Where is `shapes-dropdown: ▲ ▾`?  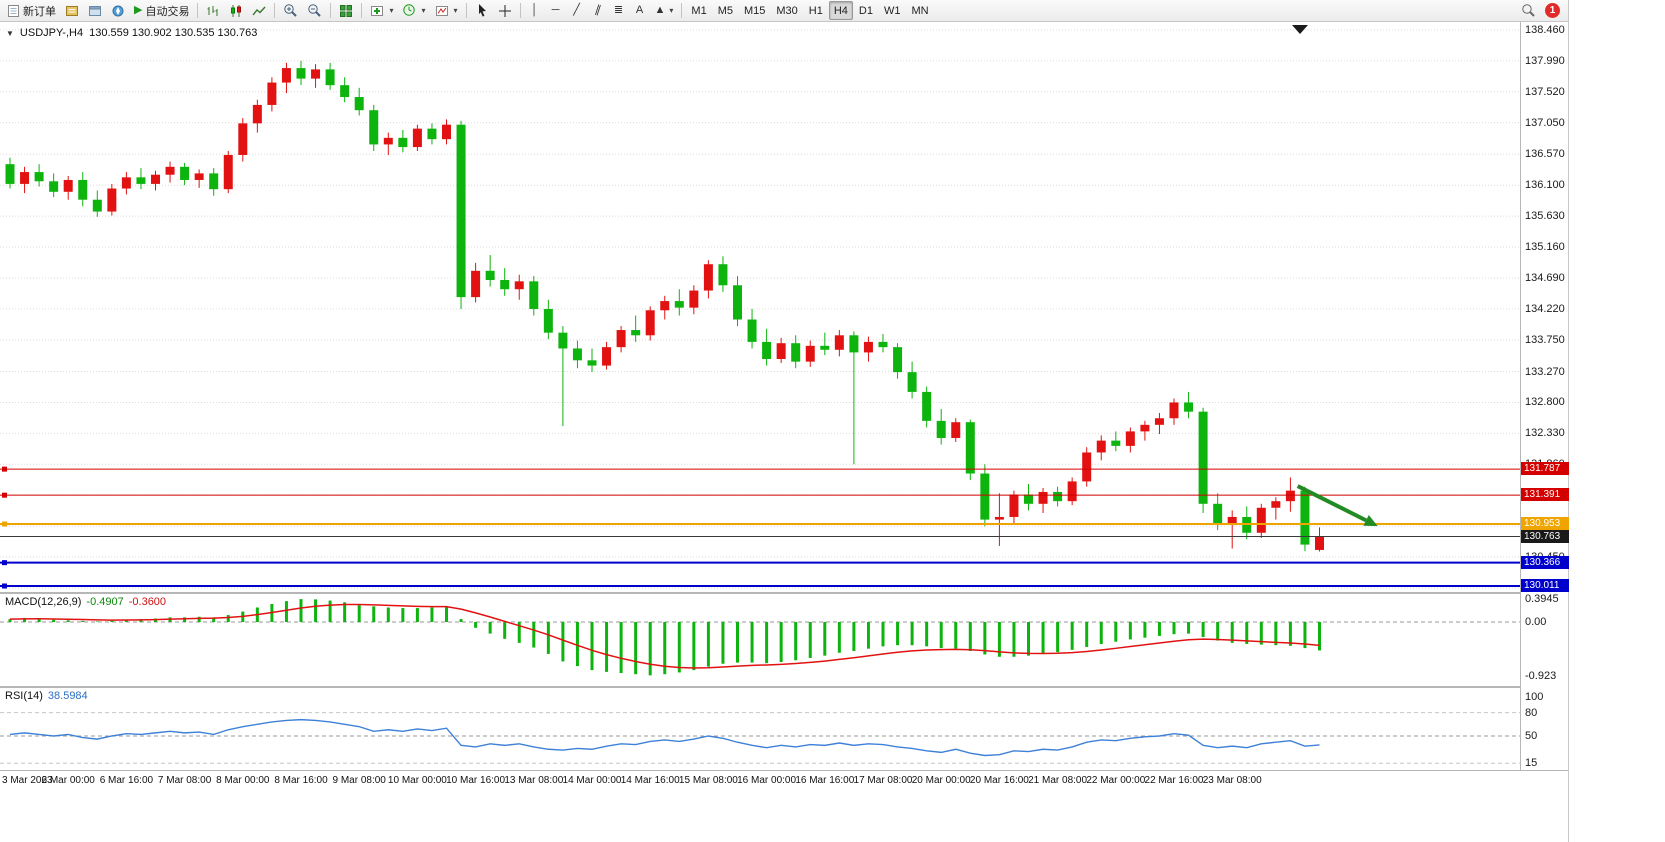 shapes-dropdown: ▲ ▾ is located at coordinates (664, 10).